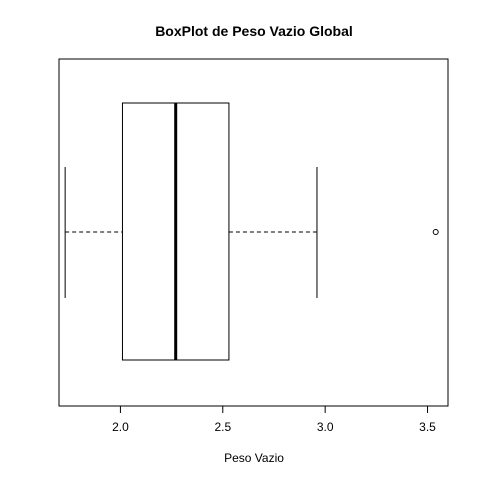 The image size is (480, 480). I want to click on x-axis-label: Peso Vazio, so click(254, 458).